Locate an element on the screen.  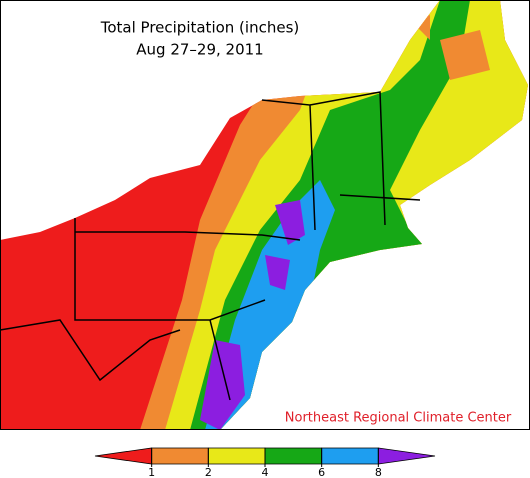
map-title: Total Precipitation (inches) is located at coordinates (200, 28).